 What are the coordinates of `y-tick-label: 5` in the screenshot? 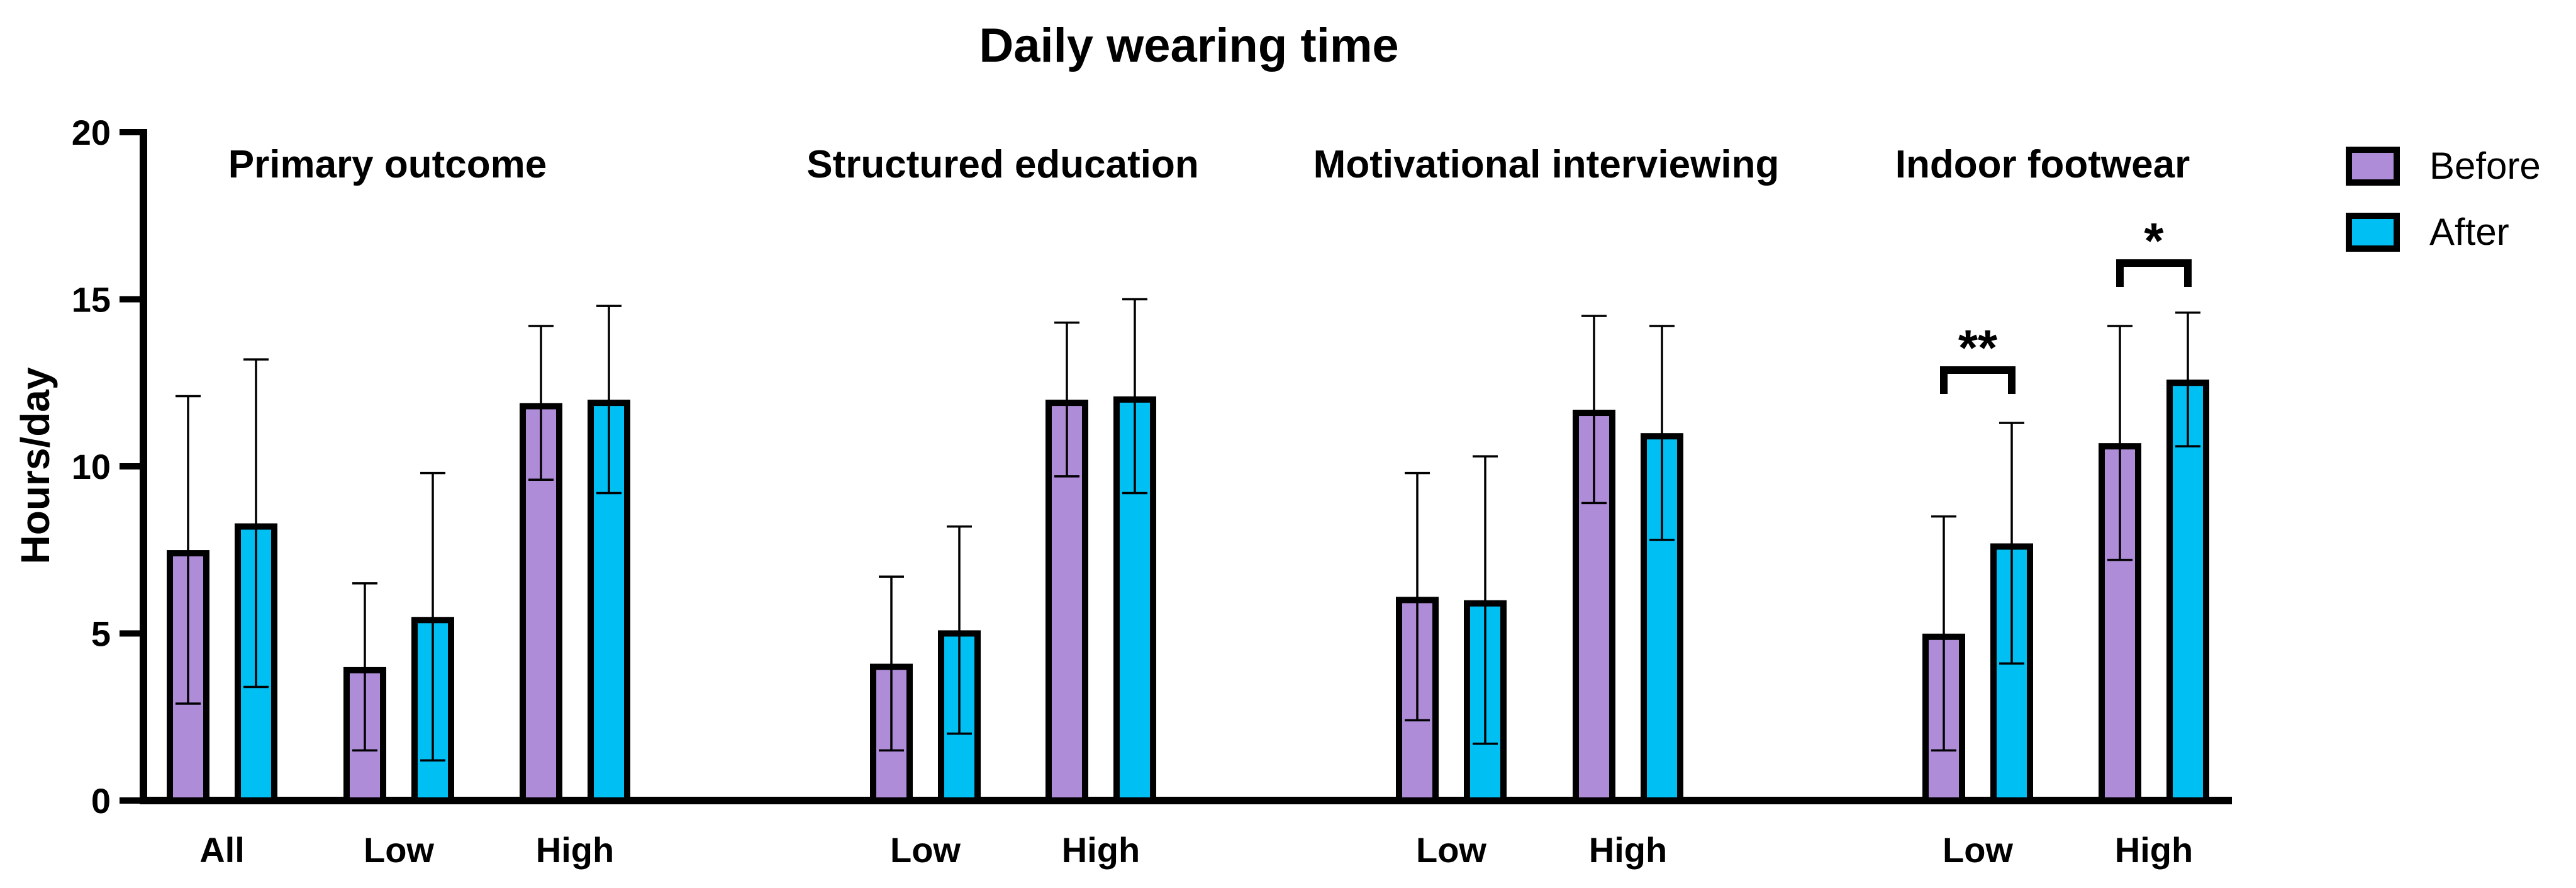 It's located at (101, 634).